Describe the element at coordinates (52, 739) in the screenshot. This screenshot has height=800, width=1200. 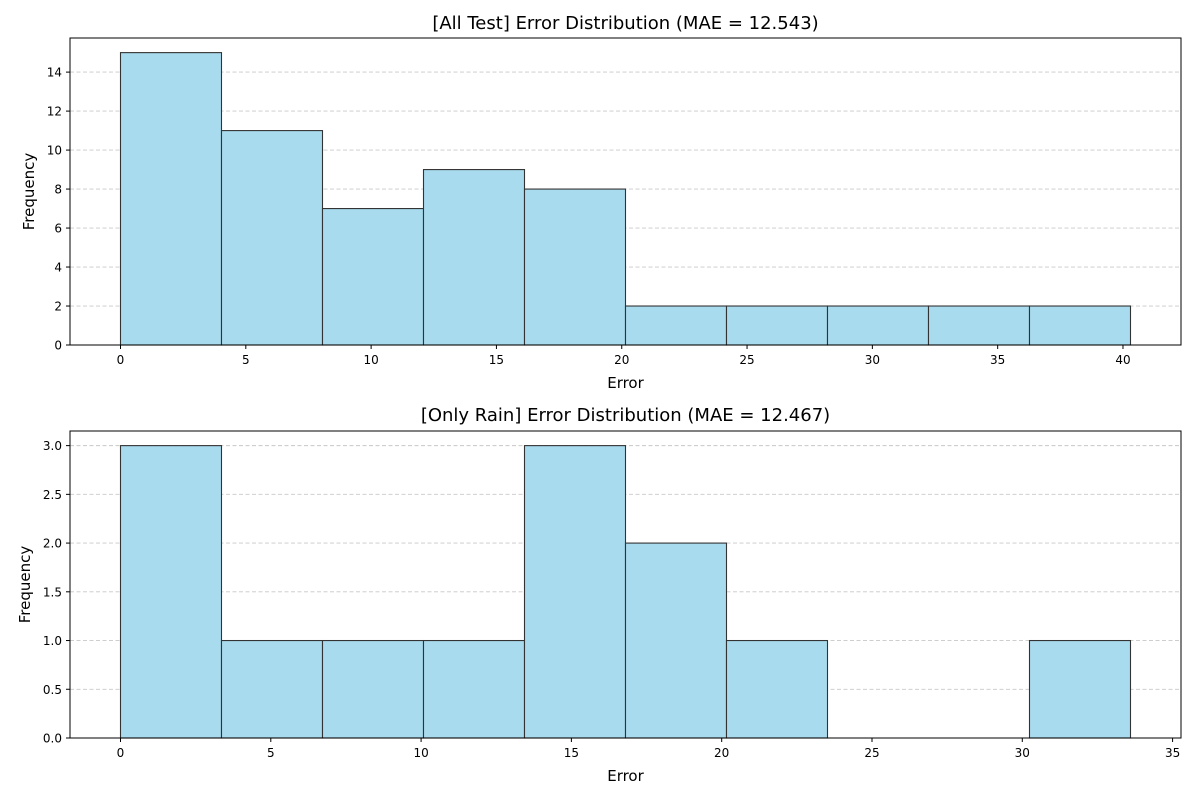
I see `y-tick-label: 0.0` at that location.